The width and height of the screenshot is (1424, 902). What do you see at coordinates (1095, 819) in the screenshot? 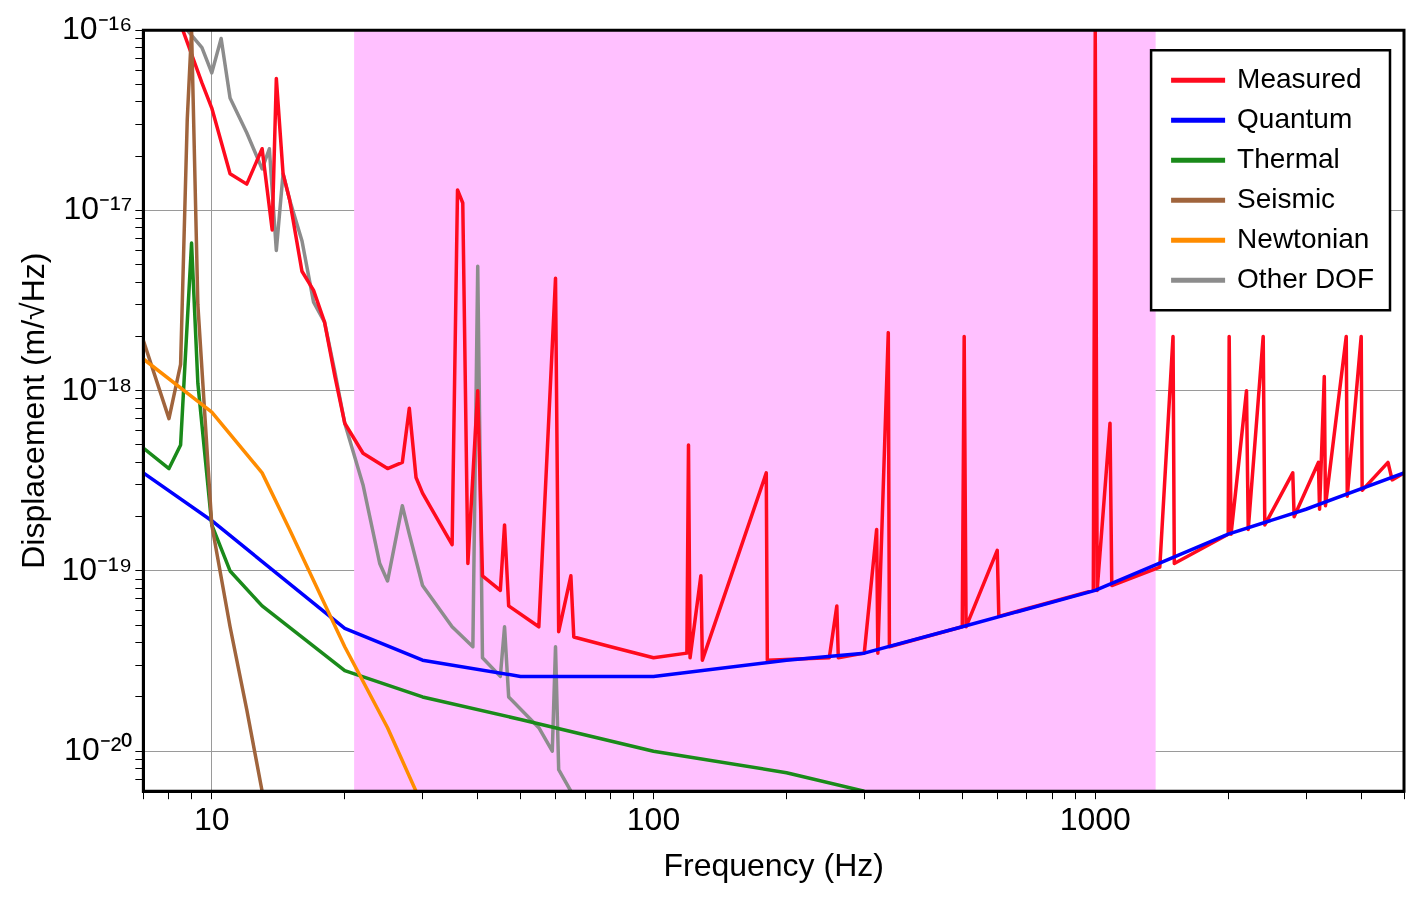
I see `x-tick-label: 1000` at bounding box center [1095, 819].